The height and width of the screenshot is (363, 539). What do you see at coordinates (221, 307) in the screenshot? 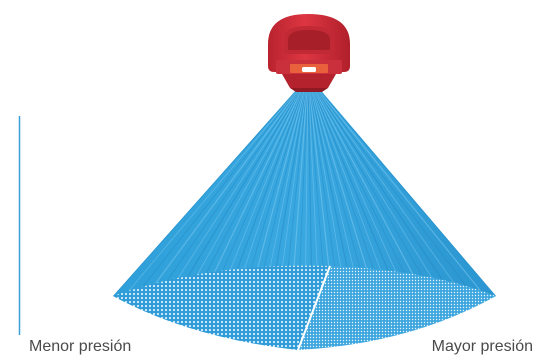
I see `footprint-coarse-droplets` at bounding box center [221, 307].